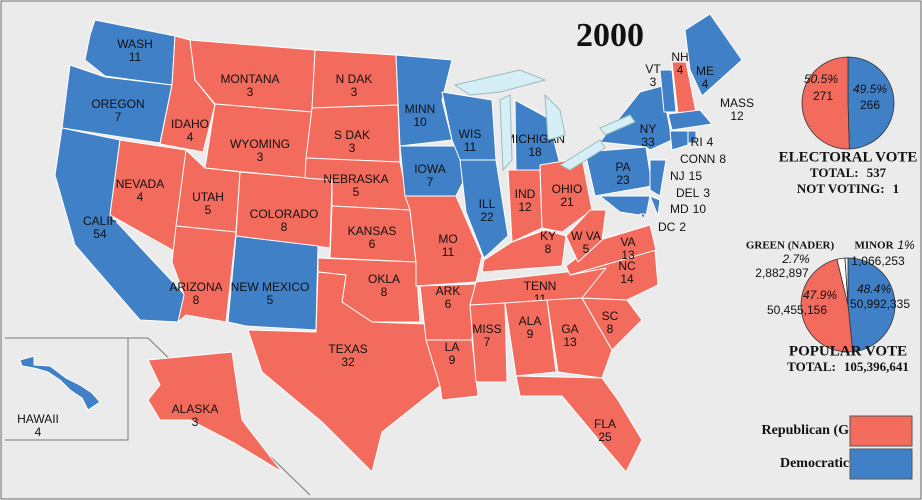  I want to click on state-votes: 13, so click(570, 342).